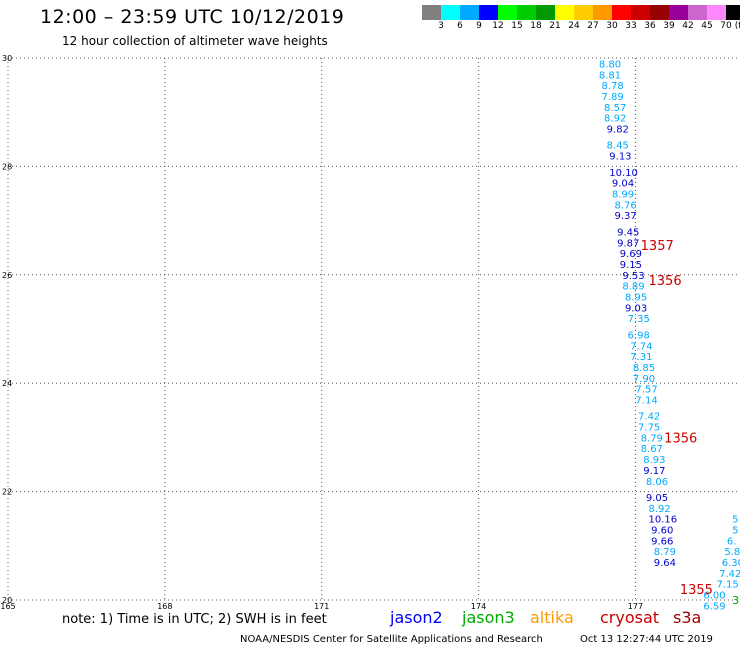 The image size is (740, 650). What do you see at coordinates (416, 617) in the screenshot?
I see `satellite-label-jason2: jason2` at bounding box center [416, 617].